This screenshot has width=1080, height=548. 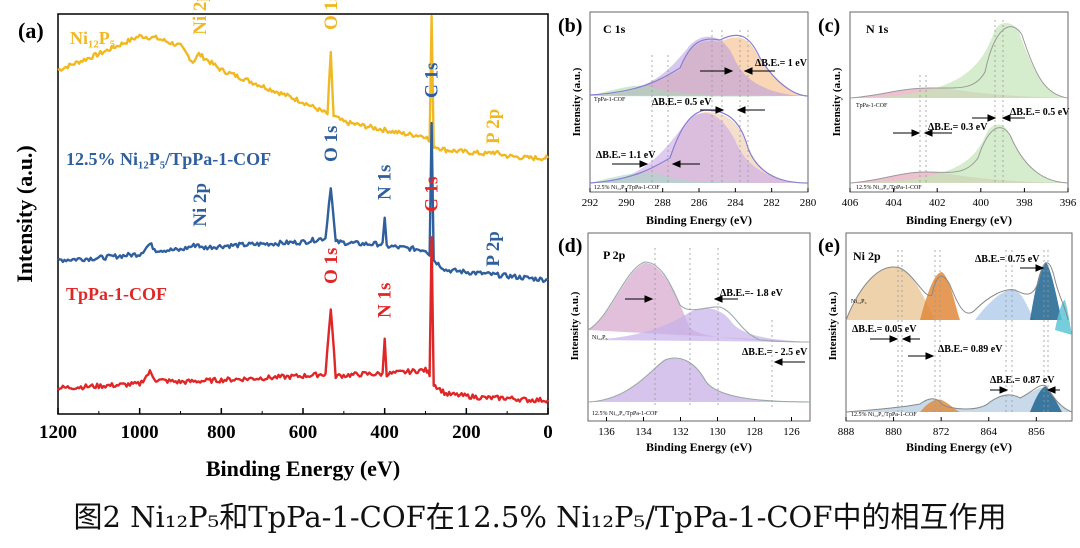 What do you see at coordinates (1036, 432) in the screenshot?
I see `x-tick-label: 856` at bounding box center [1036, 432].